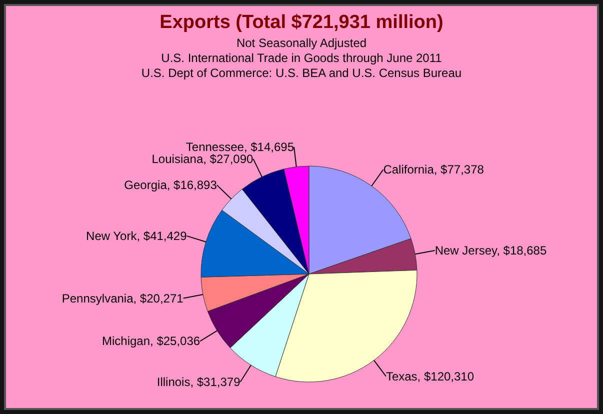  I want to click on slice-label: New Jersey, $18,685, so click(490, 250).